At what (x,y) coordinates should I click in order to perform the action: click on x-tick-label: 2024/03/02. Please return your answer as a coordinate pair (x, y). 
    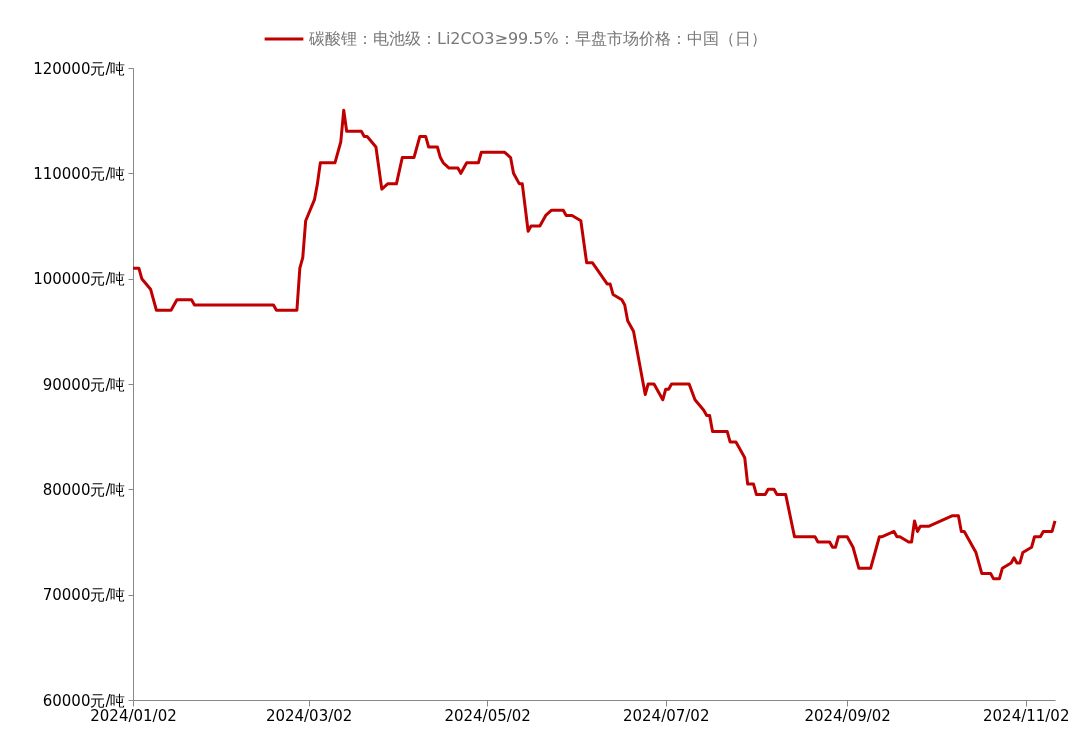
    Looking at the image, I should click on (309, 715).